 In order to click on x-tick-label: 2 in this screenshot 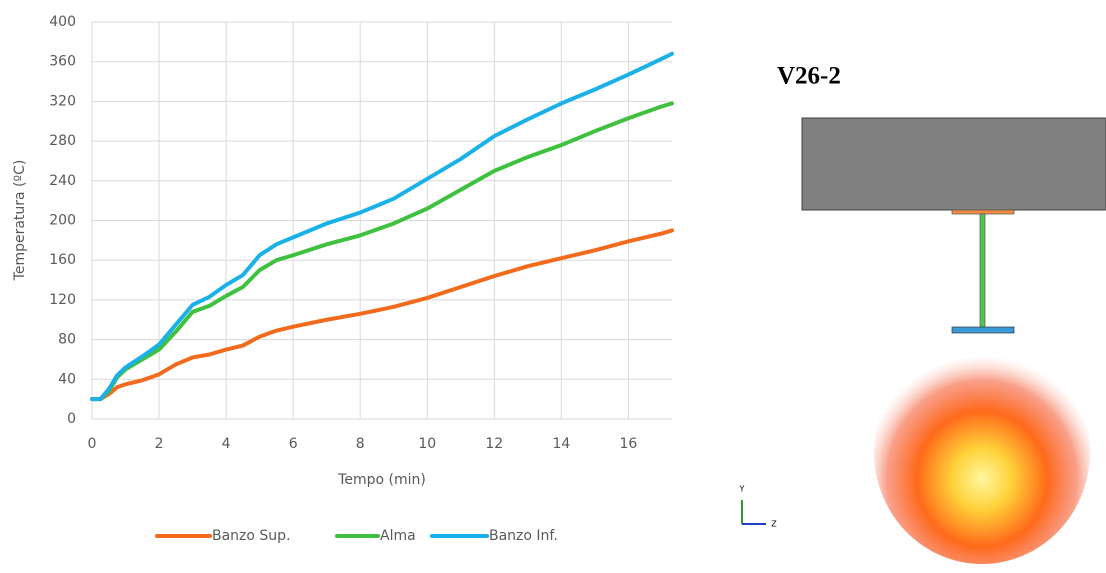, I will do `click(159, 444)`.